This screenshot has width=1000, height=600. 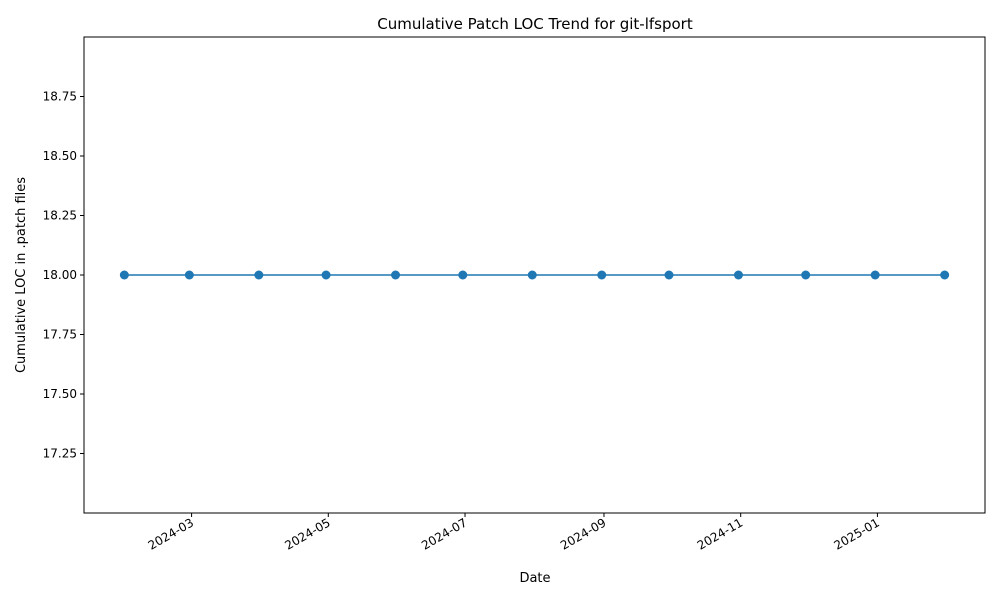 What do you see at coordinates (307, 533) in the screenshot?
I see `x-tick-label: 2024-05` at bounding box center [307, 533].